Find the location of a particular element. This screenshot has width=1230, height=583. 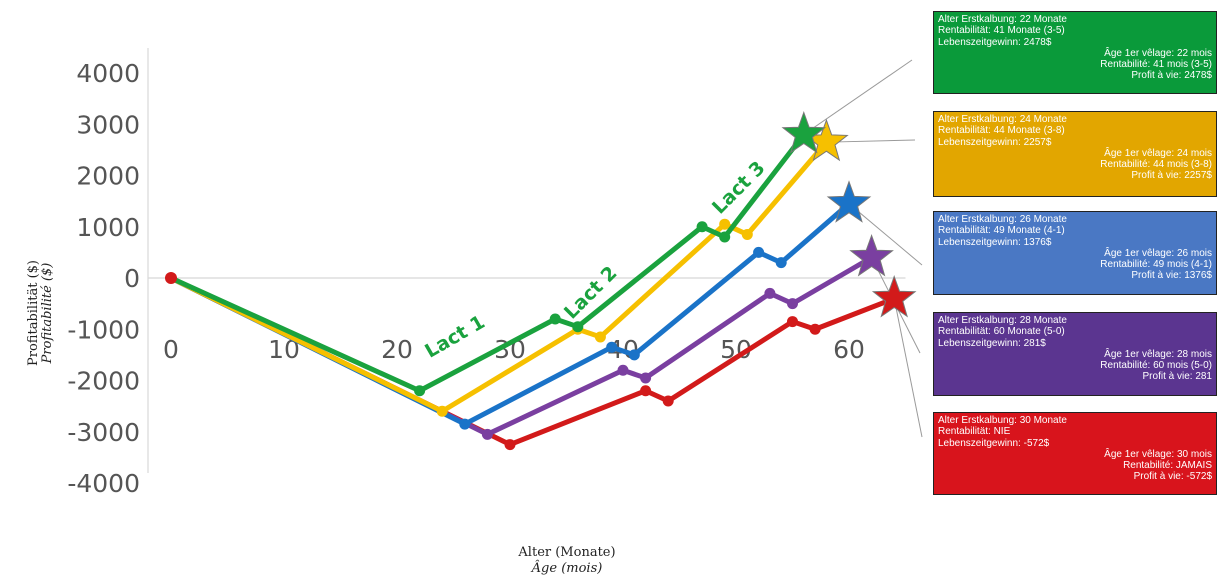

y-tick-label: -1000 is located at coordinates (103, 329).